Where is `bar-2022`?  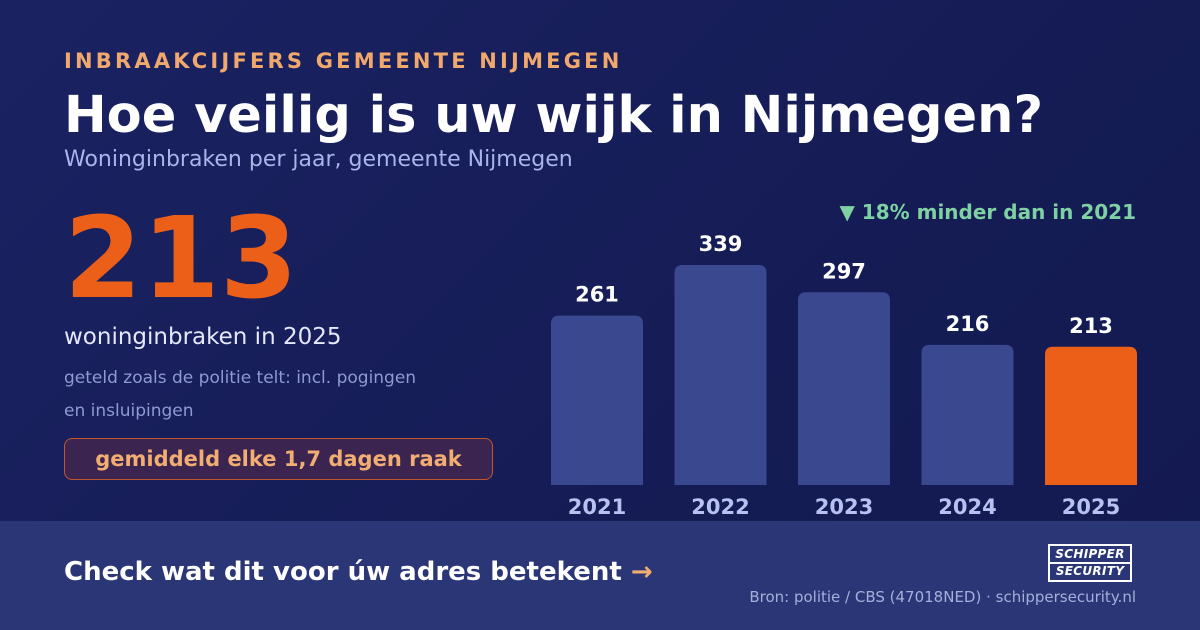
bar-2022 is located at coordinates (720, 375).